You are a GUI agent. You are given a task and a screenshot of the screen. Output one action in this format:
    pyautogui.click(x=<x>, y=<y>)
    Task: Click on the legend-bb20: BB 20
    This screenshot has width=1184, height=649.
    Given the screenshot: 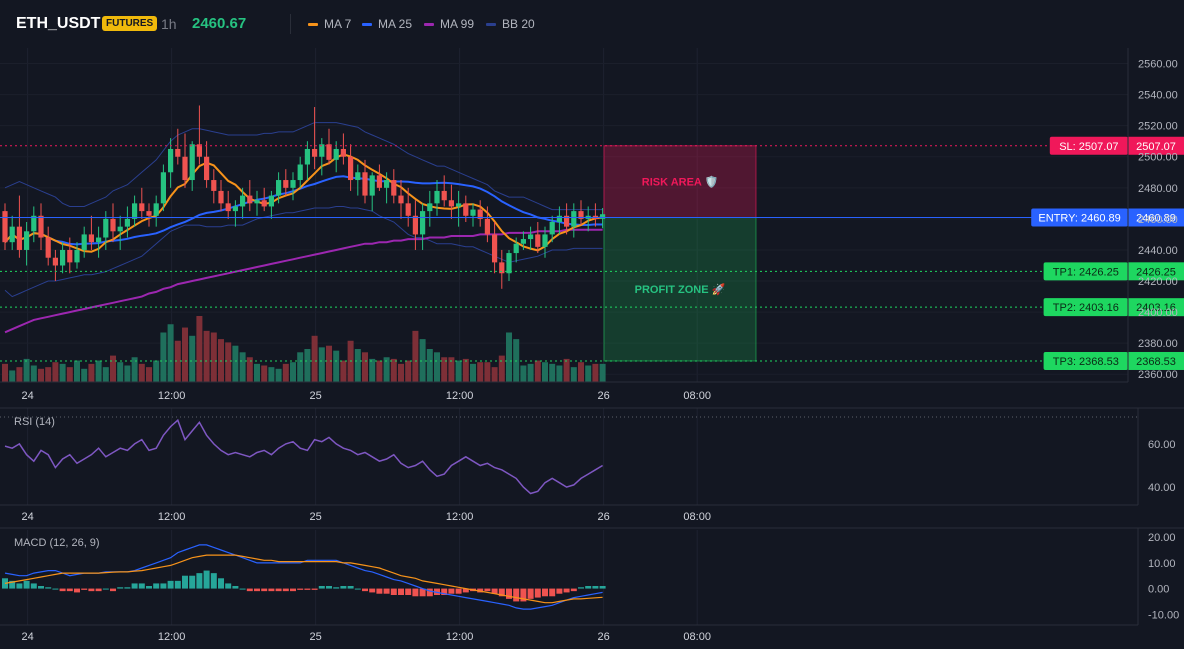 What is the action you would take?
    pyautogui.click(x=510, y=24)
    